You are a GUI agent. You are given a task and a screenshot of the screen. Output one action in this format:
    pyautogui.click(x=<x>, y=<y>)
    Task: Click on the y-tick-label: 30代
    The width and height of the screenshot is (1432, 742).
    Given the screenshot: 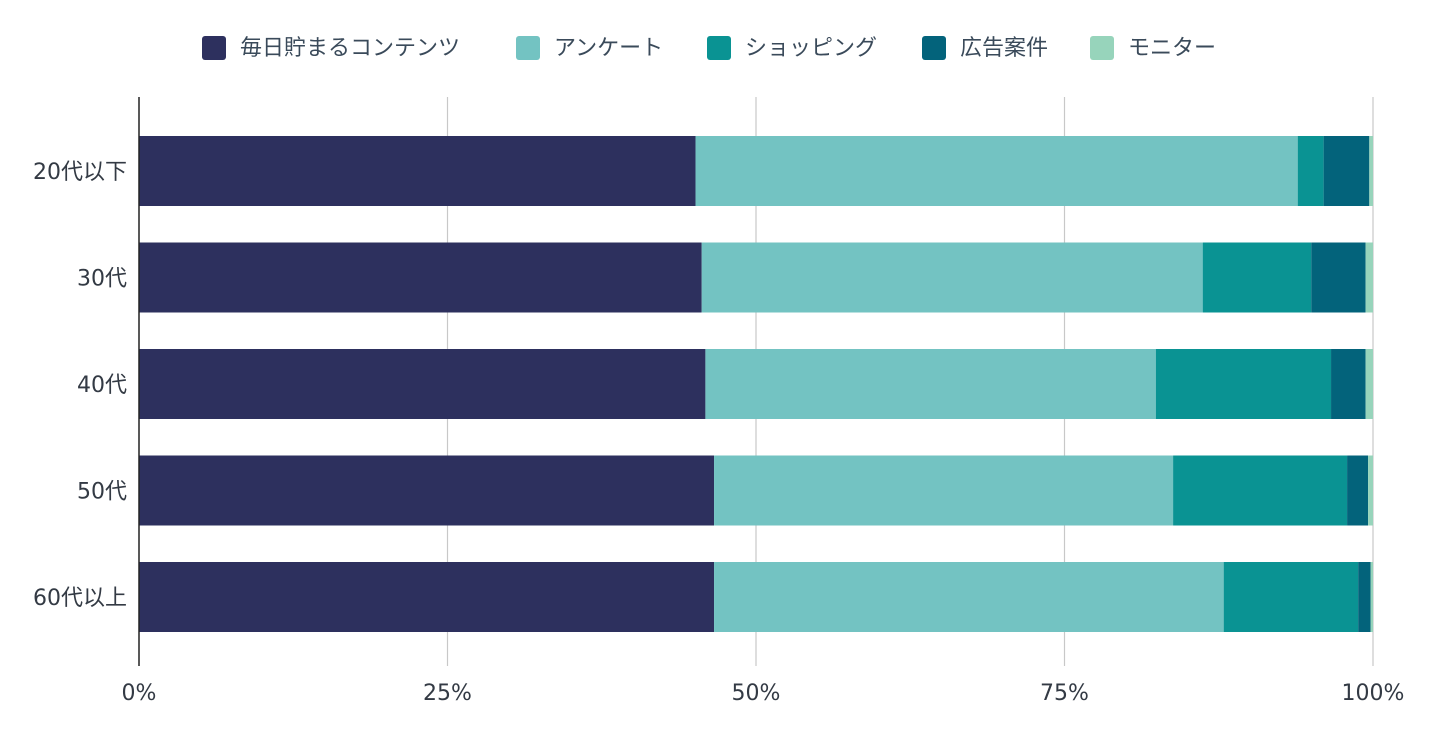 What is the action you would take?
    pyautogui.click(x=102, y=279)
    